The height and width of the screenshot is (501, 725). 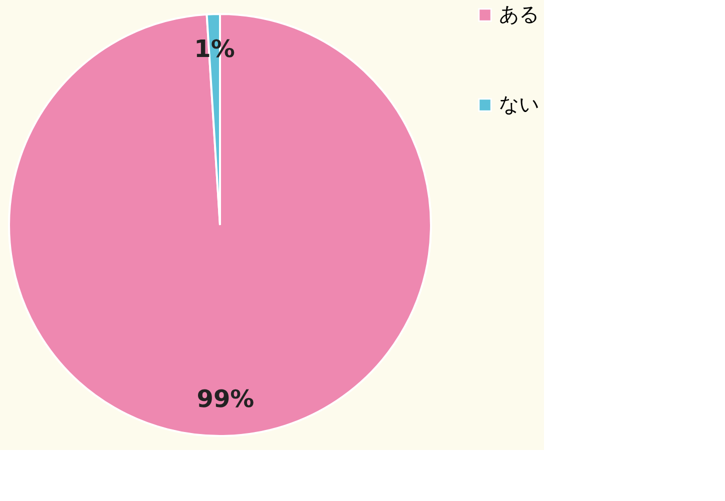 I want to click on data-label: 99%, so click(x=225, y=398).